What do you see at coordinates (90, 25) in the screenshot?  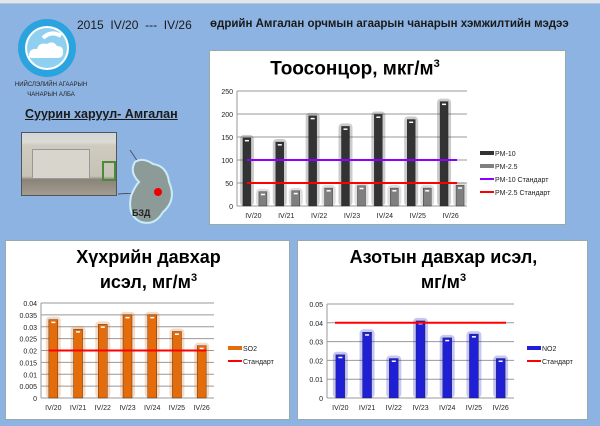 I see `year: 2015` at bounding box center [90, 25].